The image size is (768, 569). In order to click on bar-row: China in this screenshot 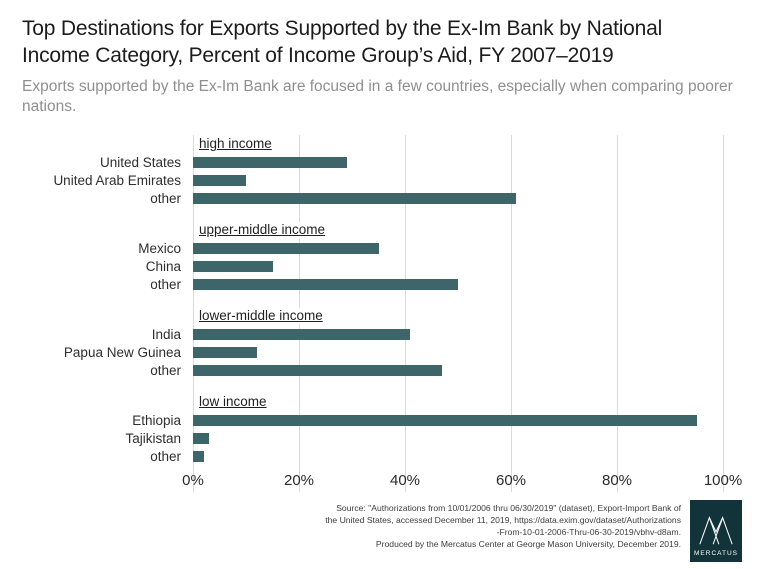, I will do `click(384, 267)`.